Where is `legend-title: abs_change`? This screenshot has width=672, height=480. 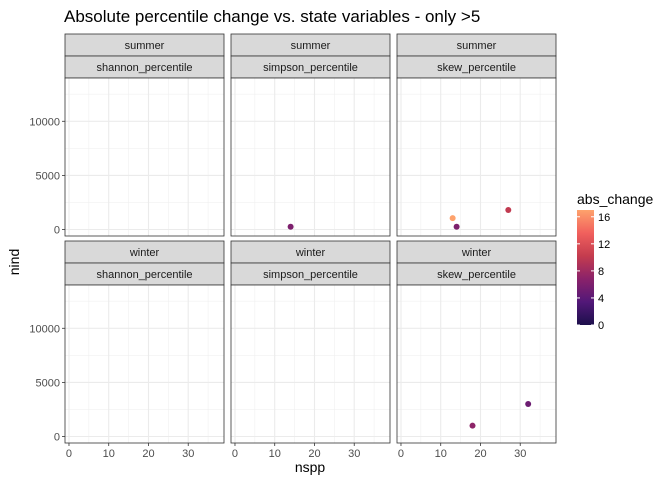 legend-title: abs_change is located at coordinates (615, 199).